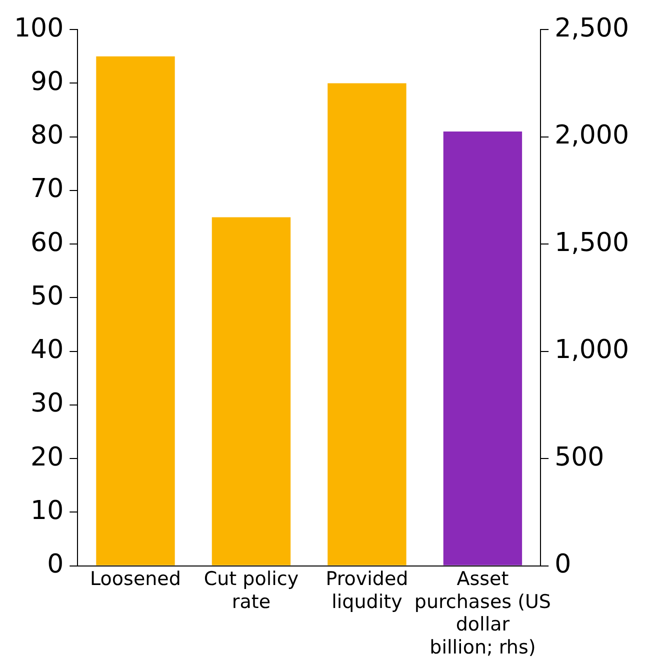  I want to click on y2-tick-label: 1,500, so click(592, 243).